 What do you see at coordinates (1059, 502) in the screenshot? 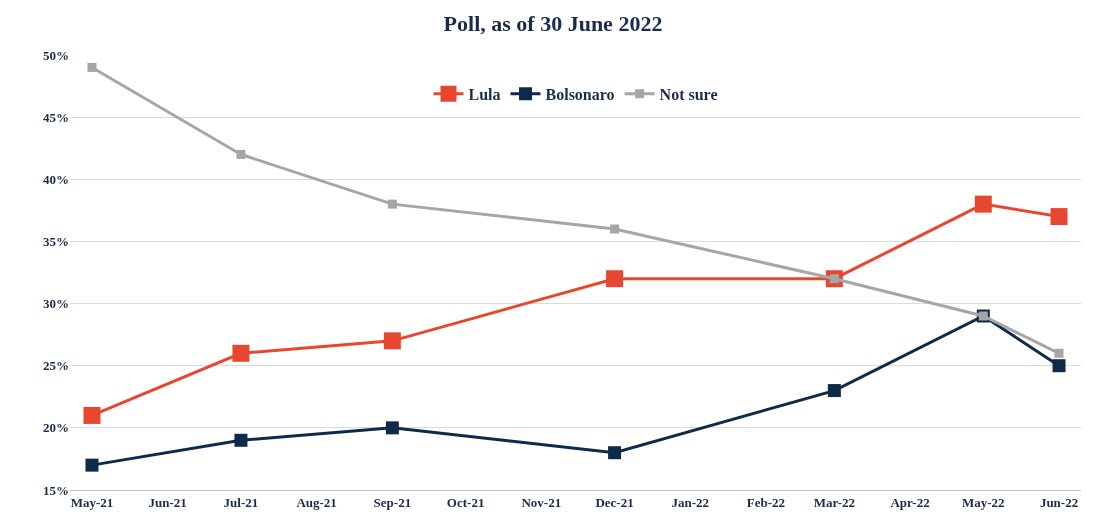
I see `x-tick-label: Jun-22` at bounding box center [1059, 502].